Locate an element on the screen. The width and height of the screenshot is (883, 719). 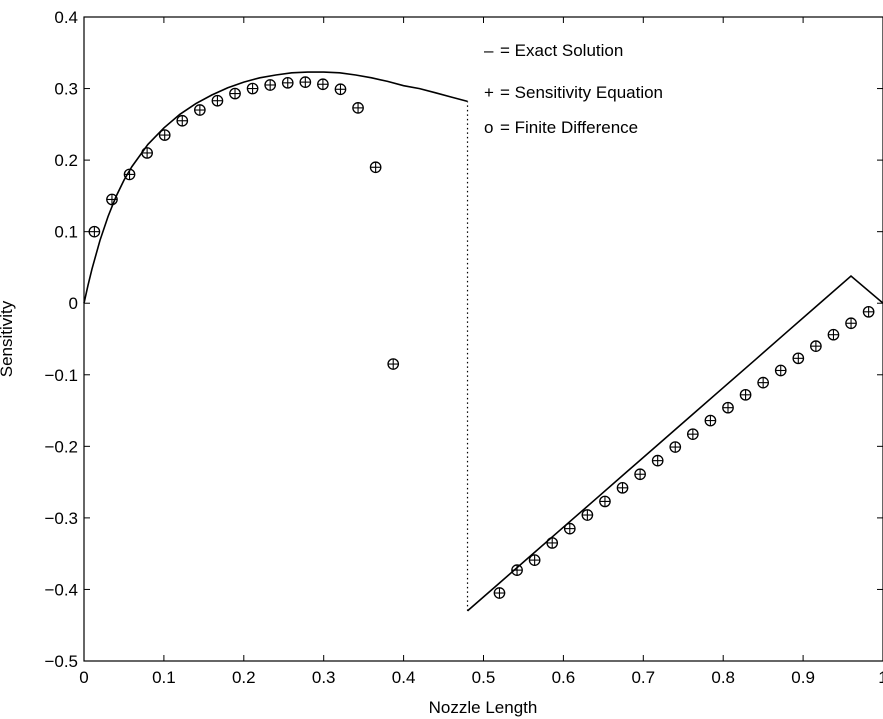
x-tick-label: 0.1 is located at coordinates (164, 677).